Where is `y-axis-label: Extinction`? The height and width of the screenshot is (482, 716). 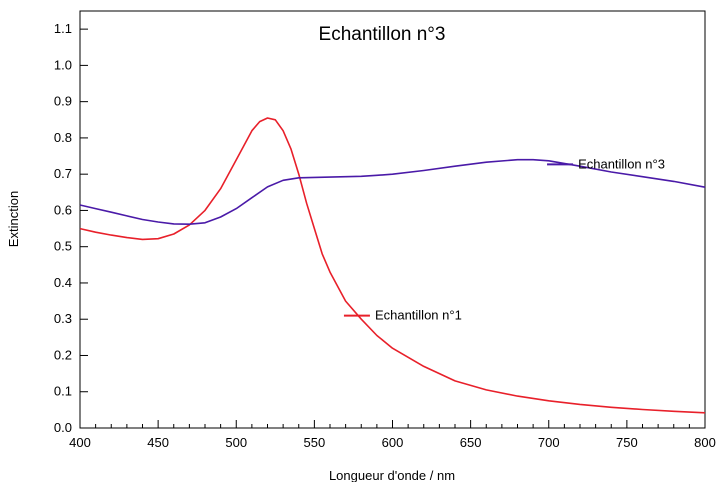
y-axis-label: Extinction is located at coordinates (13, 219).